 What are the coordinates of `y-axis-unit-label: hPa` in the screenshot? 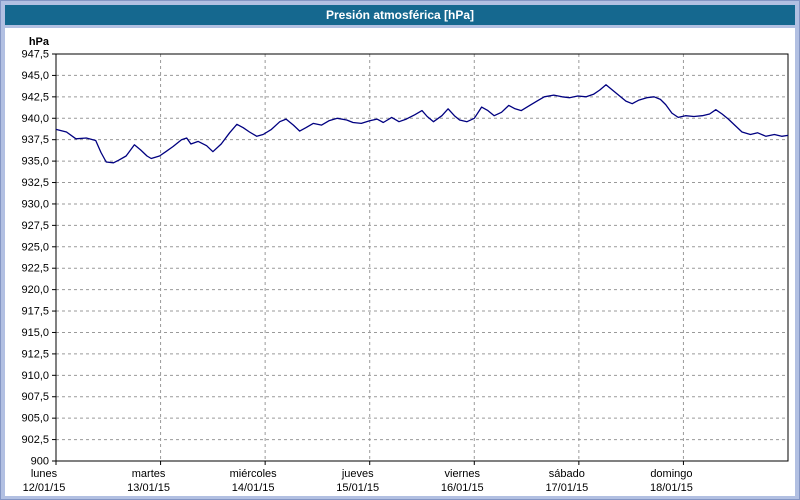 It's located at (39, 42).